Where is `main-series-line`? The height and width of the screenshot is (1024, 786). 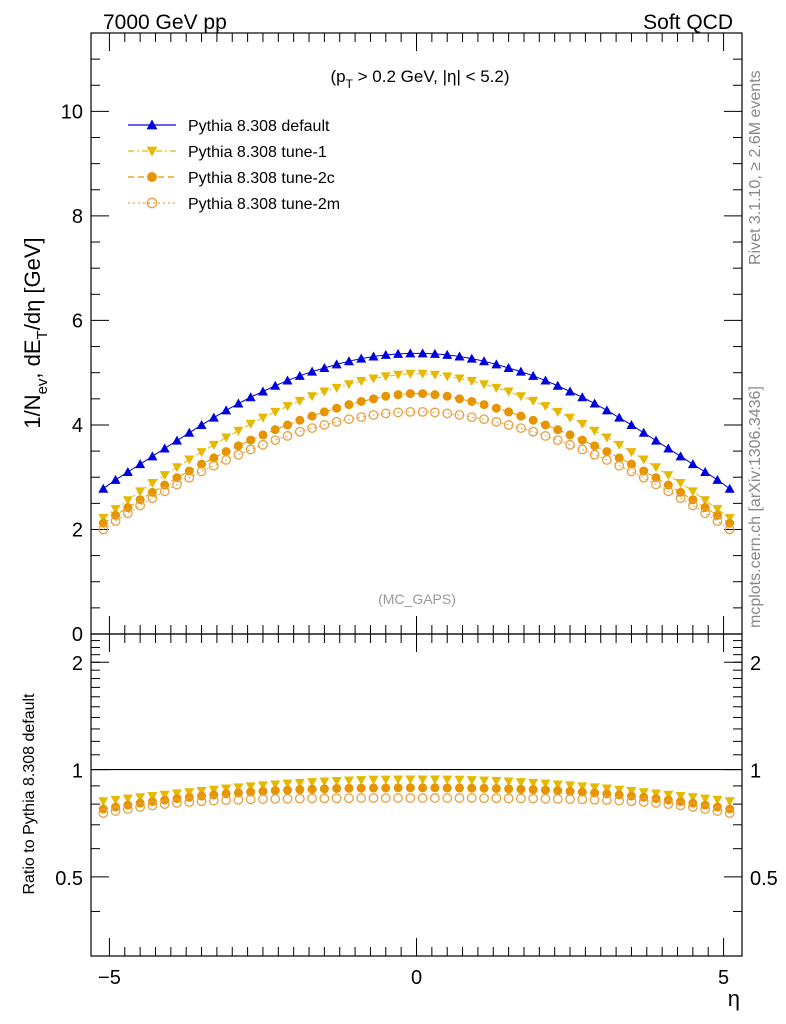 main-series-line is located at coordinates (416, 421).